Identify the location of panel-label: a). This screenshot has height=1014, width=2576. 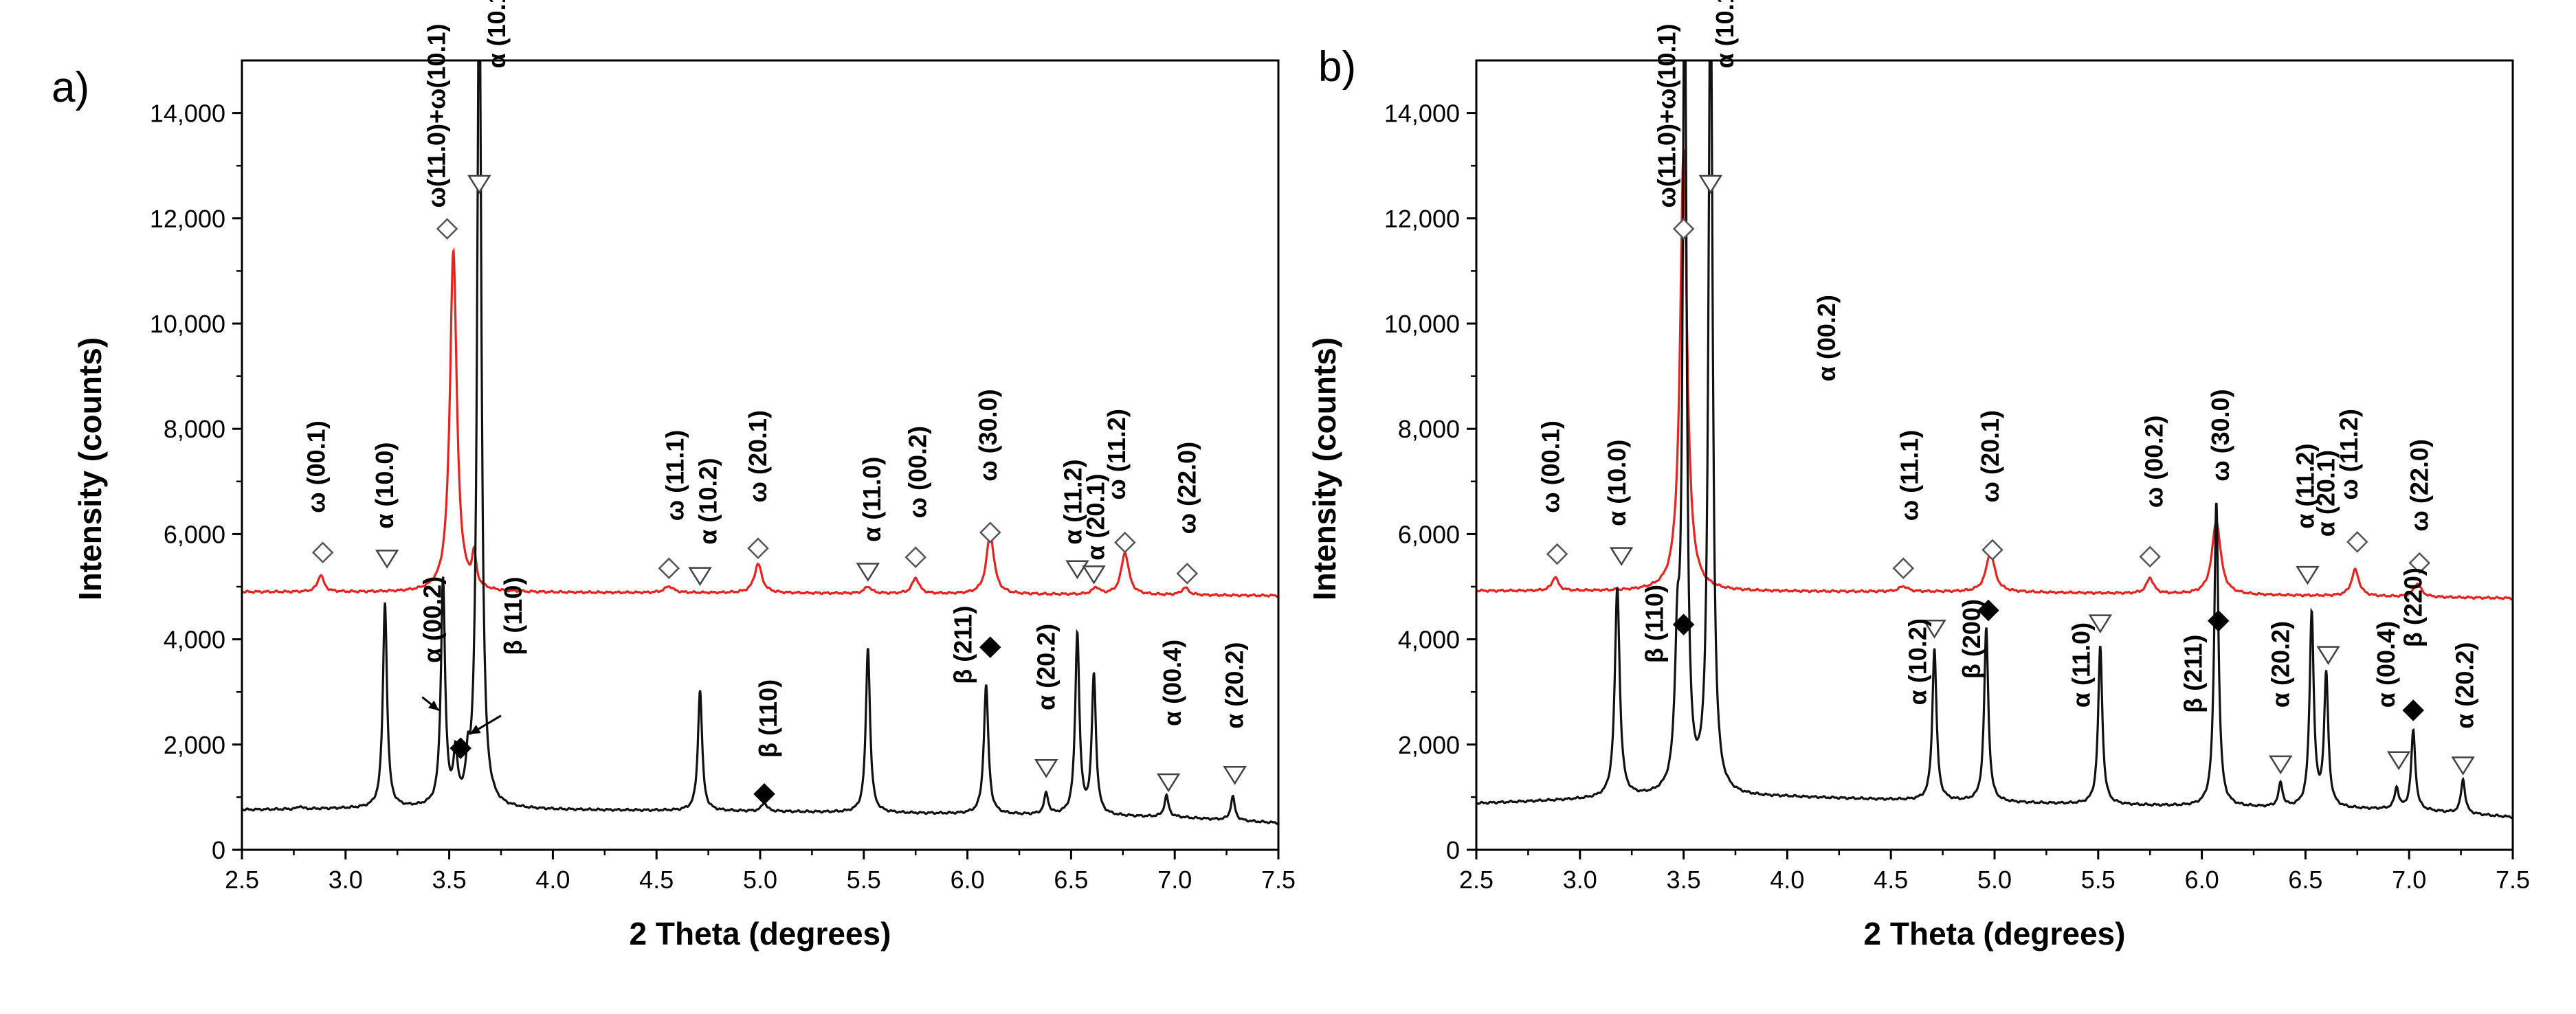
(70, 88).